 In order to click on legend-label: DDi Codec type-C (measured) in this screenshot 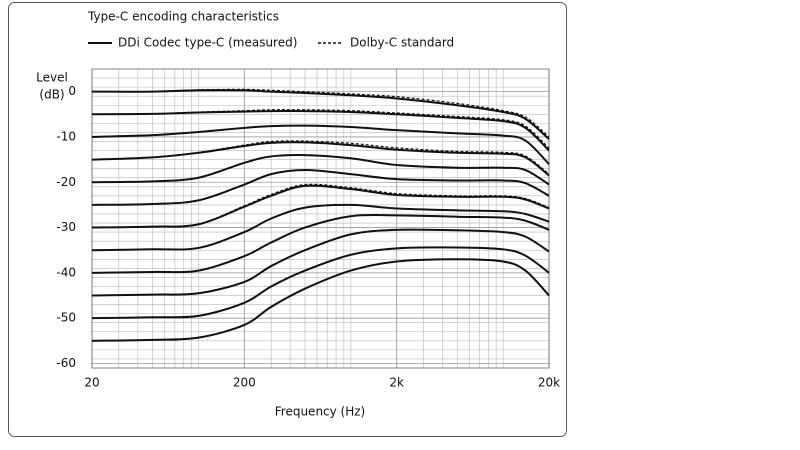, I will do `click(207, 43)`.